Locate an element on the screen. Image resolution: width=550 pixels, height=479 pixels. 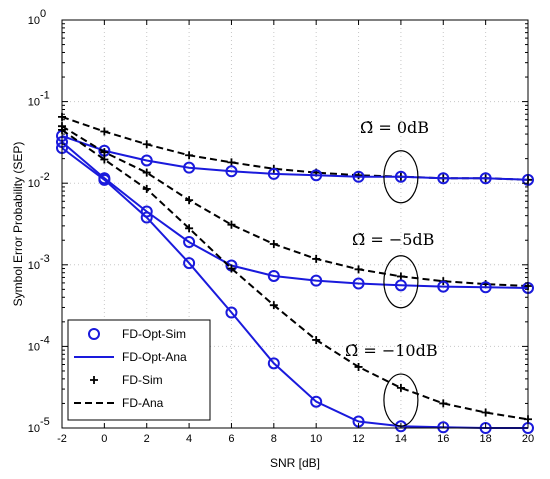
annotation-ellipses is located at coordinates (401, 288).